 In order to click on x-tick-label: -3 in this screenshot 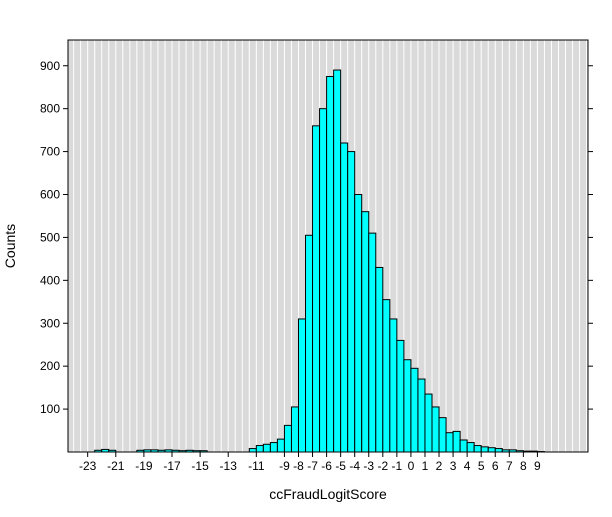, I will do `click(368, 466)`.